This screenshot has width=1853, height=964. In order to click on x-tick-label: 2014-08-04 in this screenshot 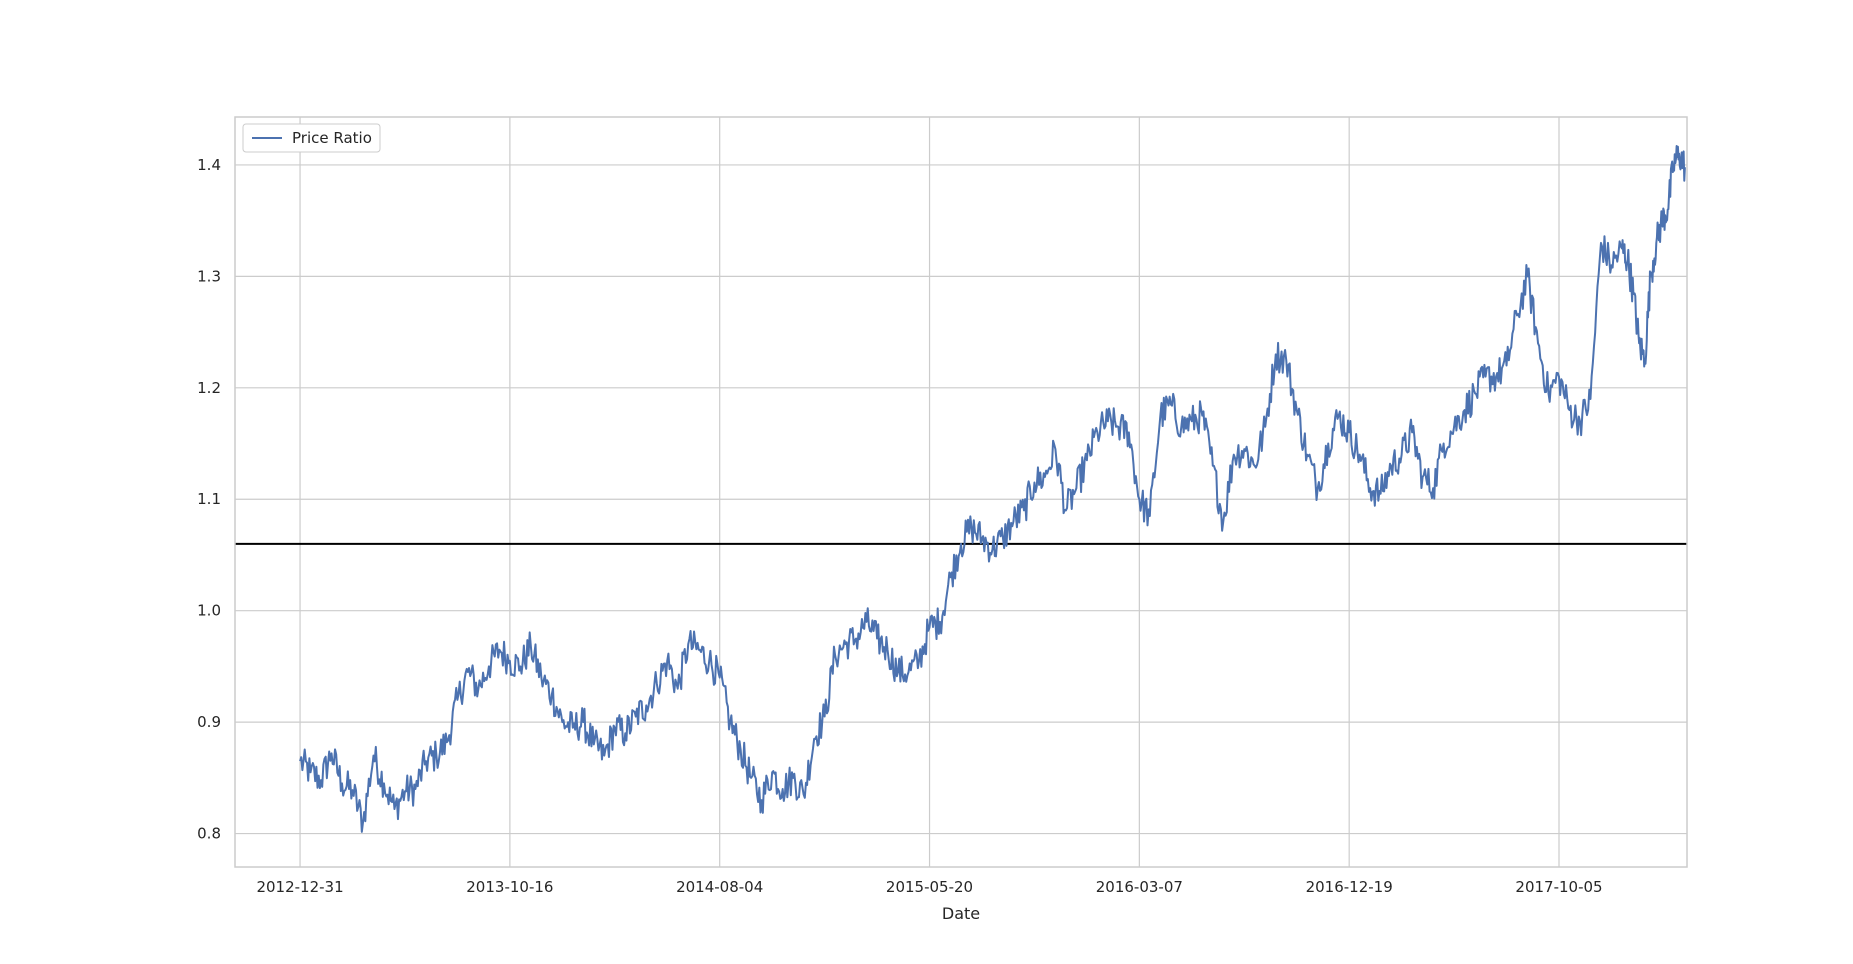, I will do `click(719, 887)`.